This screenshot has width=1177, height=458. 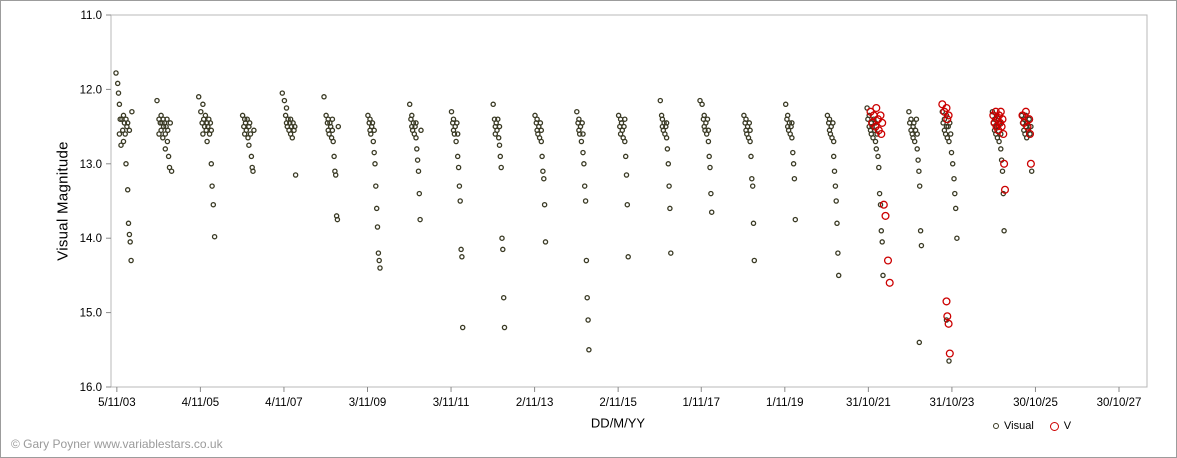 I want to click on x-tick-label: 1/11/17, so click(x=702, y=403).